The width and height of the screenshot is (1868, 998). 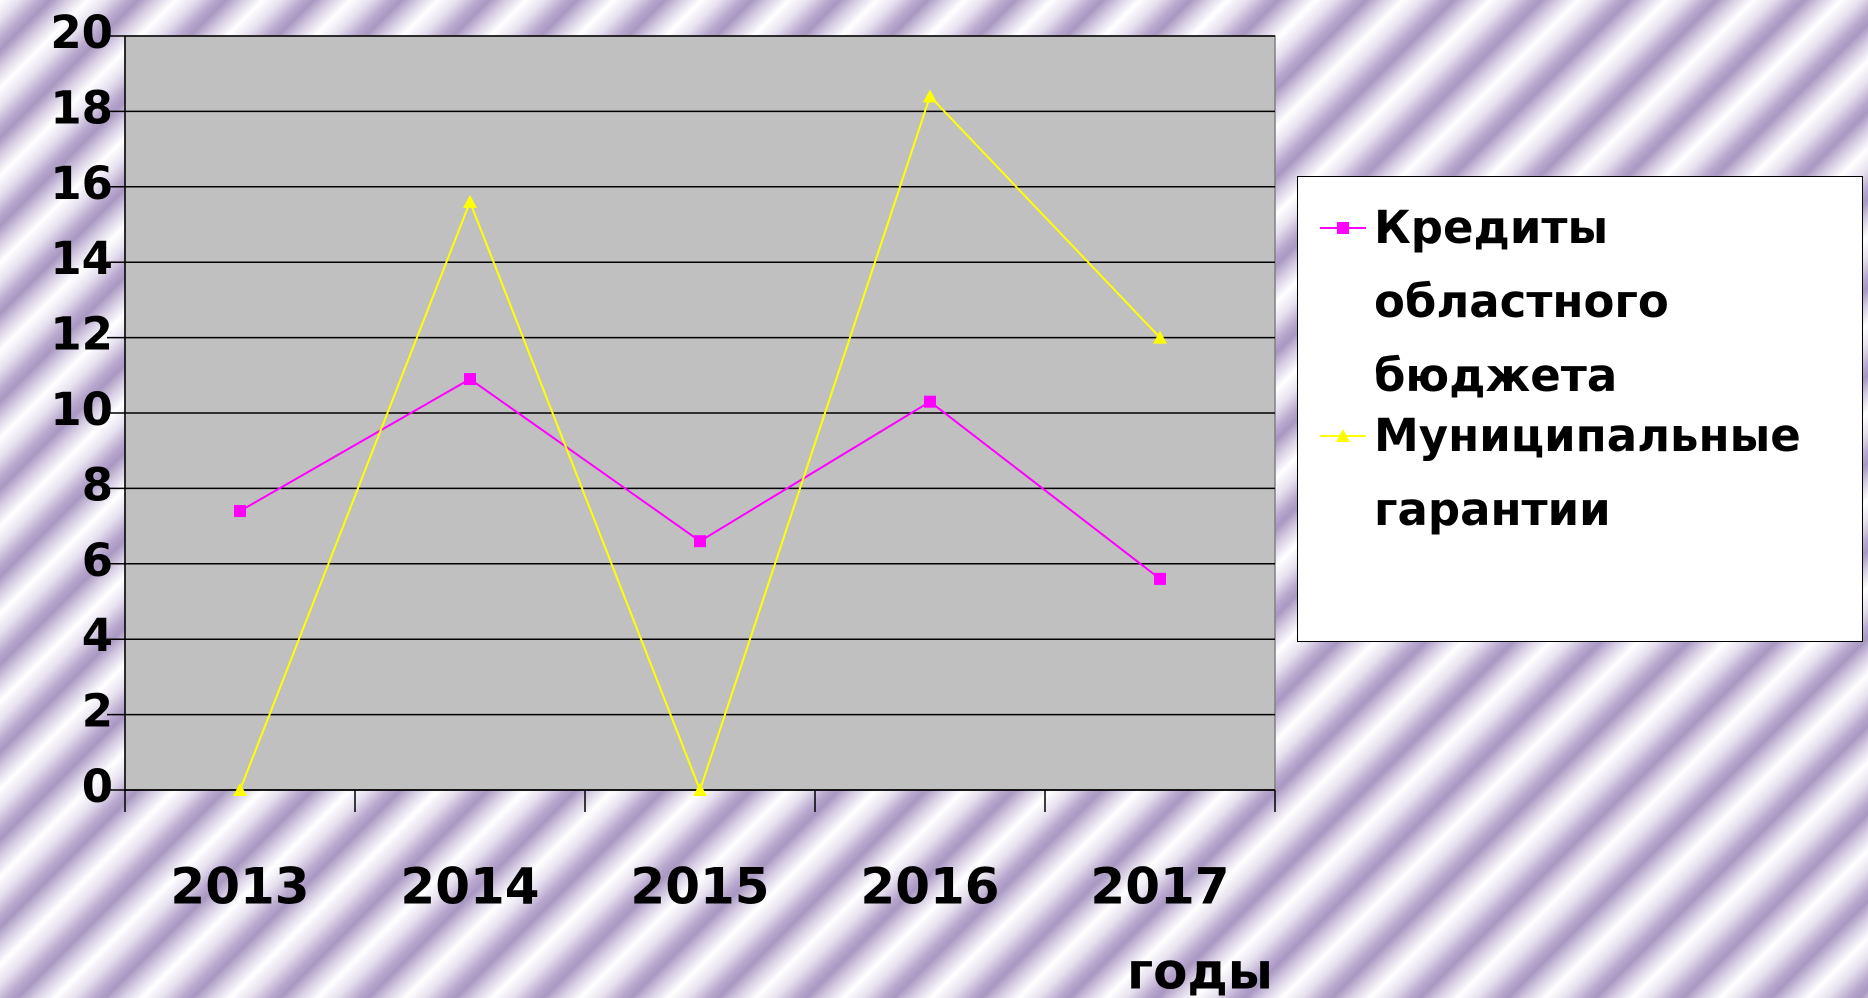 I want to click on x-tick-label: 2014, so click(x=469, y=887).